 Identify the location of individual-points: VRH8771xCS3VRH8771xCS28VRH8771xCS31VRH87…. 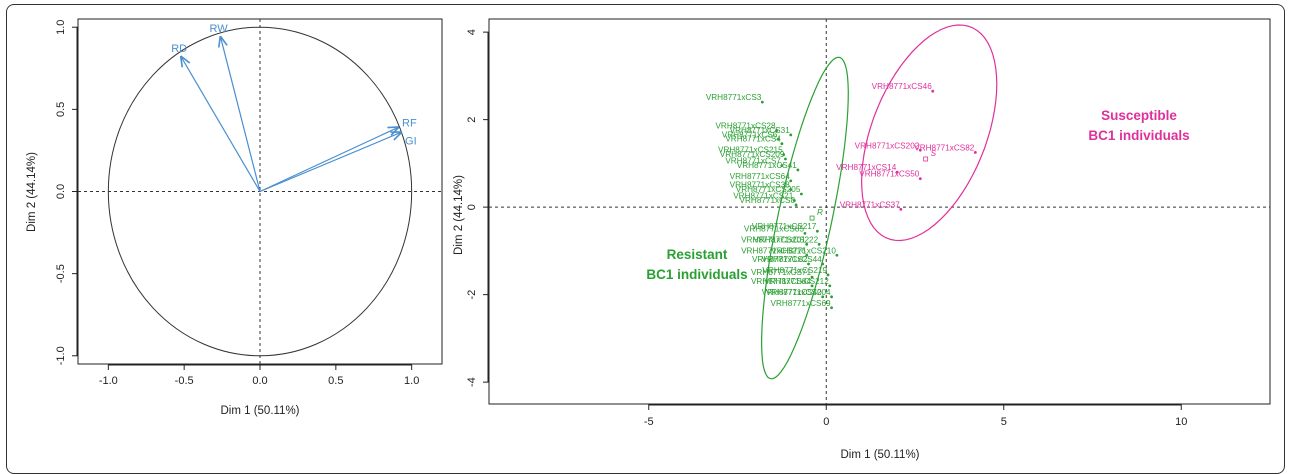
(841, 196).